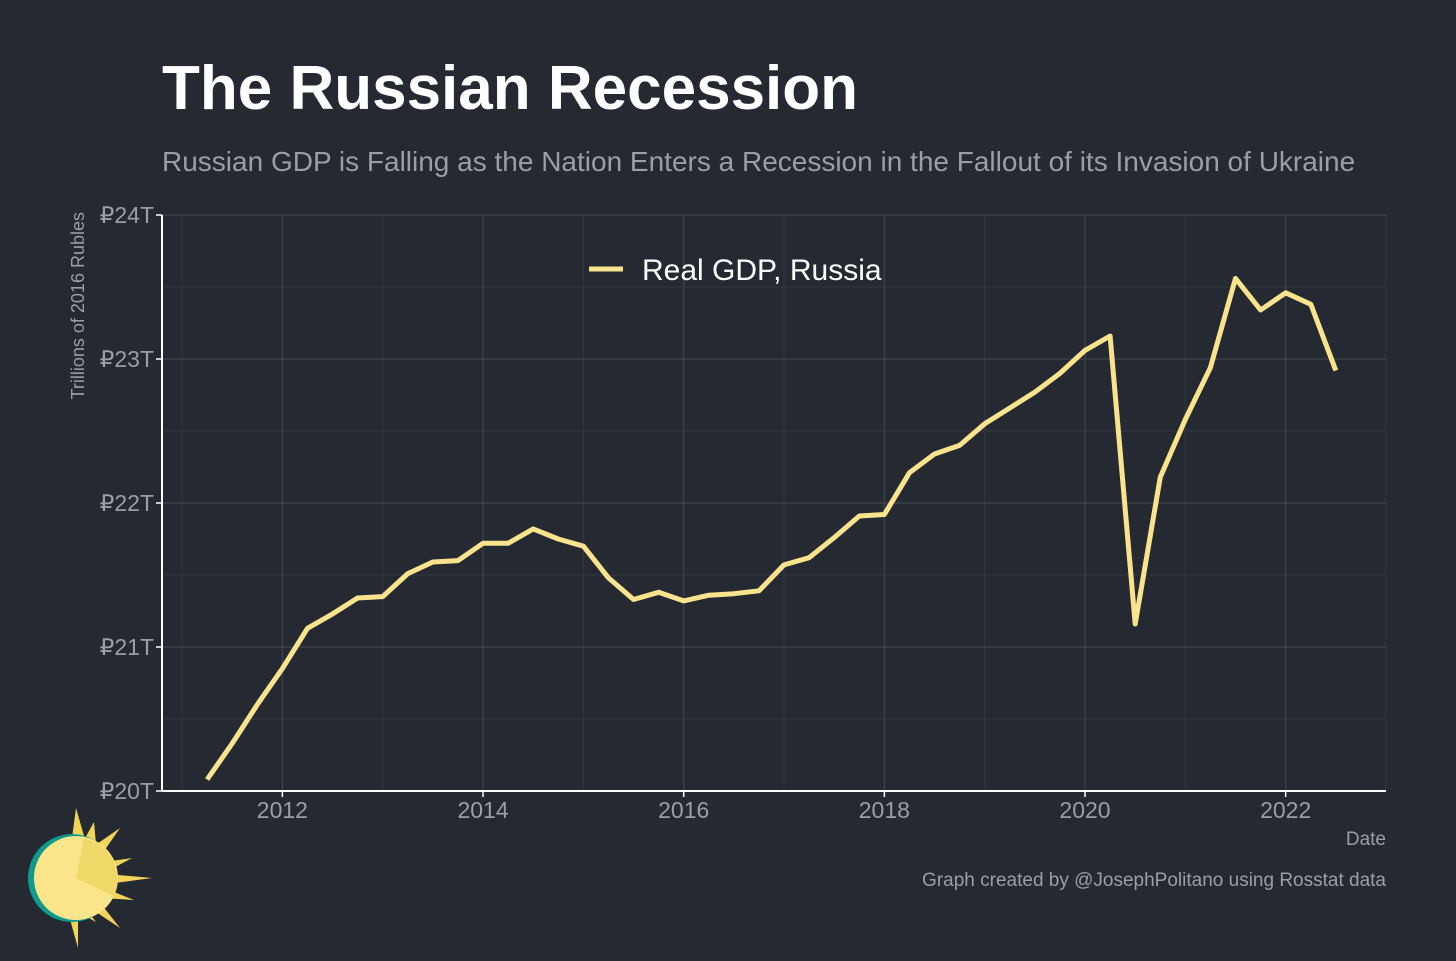  What do you see at coordinates (1084, 810) in the screenshot?
I see `x-tick-label: 2020` at bounding box center [1084, 810].